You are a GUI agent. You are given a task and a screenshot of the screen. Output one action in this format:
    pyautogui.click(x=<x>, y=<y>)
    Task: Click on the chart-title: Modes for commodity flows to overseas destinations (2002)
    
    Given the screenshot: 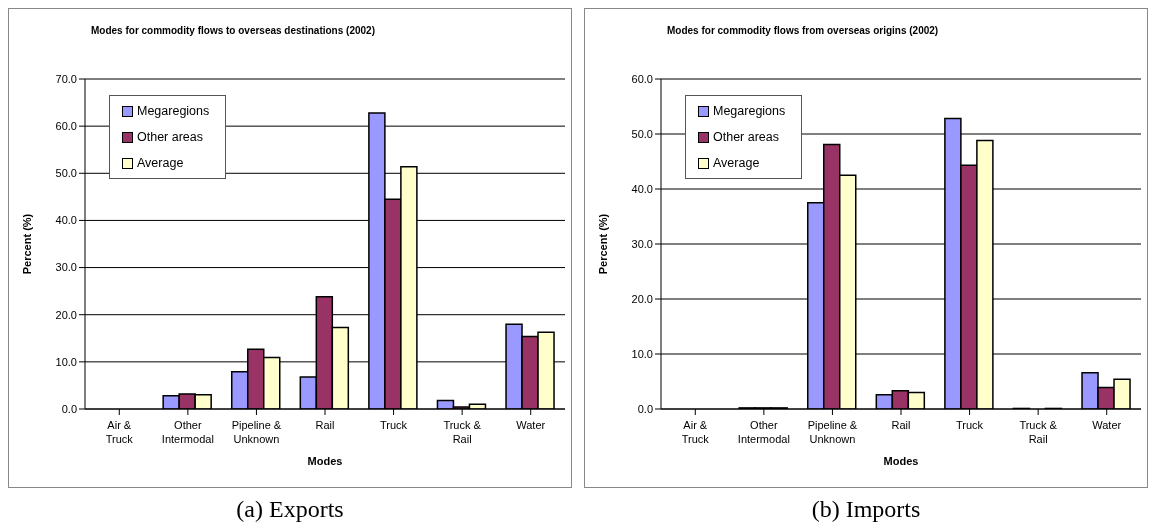 What is the action you would take?
    pyautogui.click(x=233, y=30)
    